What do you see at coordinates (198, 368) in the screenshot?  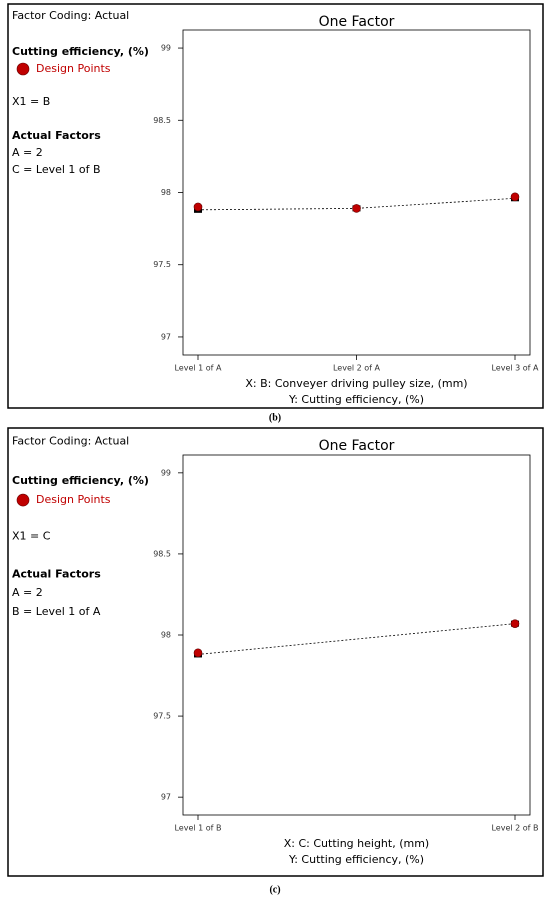 I see `x-tick-label: Level 1 of A` at bounding box center [198, 368].